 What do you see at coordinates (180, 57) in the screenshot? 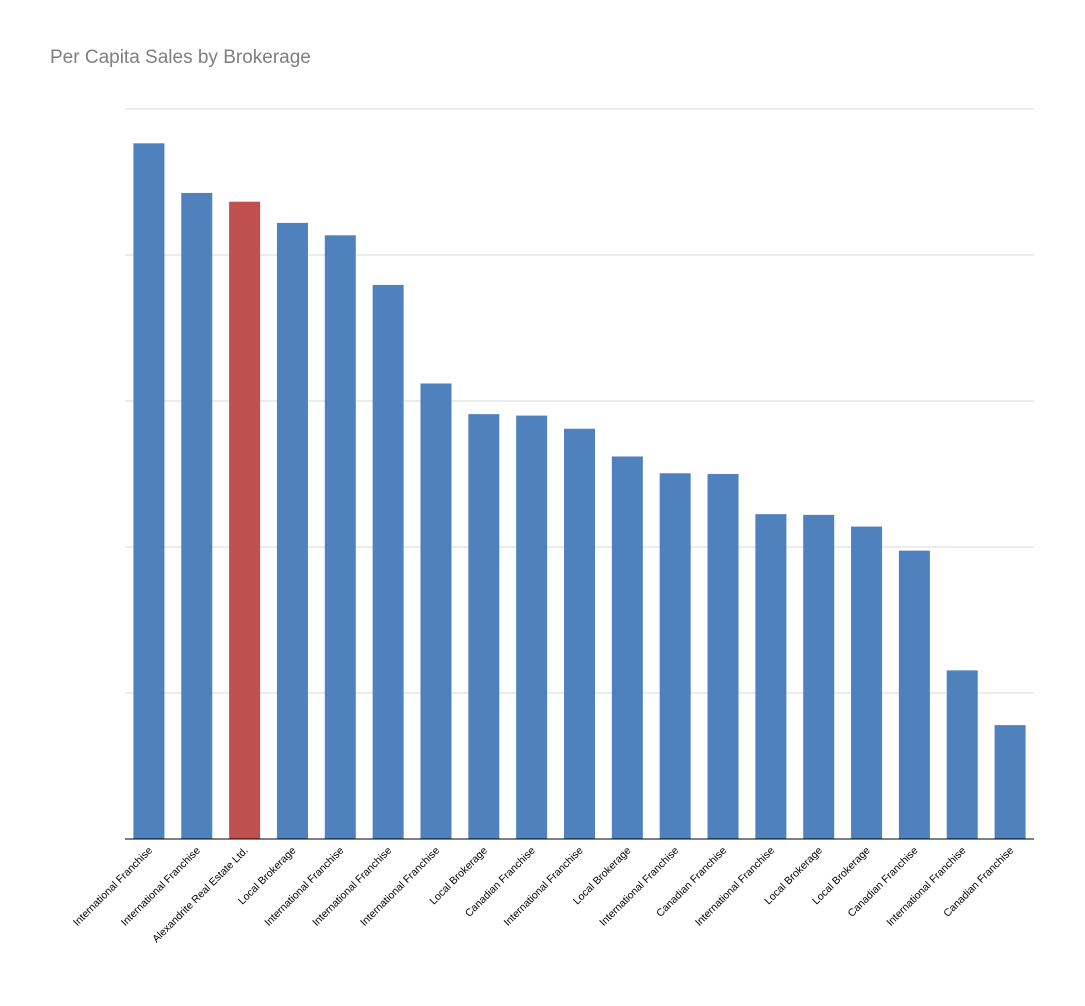
I see `chart-title: Per Capita Sales by Brokerage` at bounding box center [180, 57].